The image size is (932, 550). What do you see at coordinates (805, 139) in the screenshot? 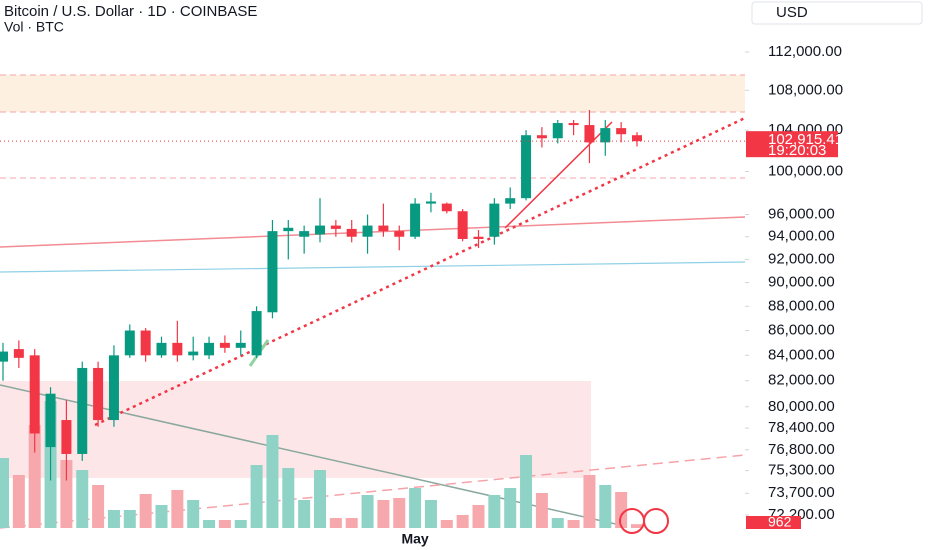
I see `last-price-label: 102,915.41` at bounding box center [805, 139].